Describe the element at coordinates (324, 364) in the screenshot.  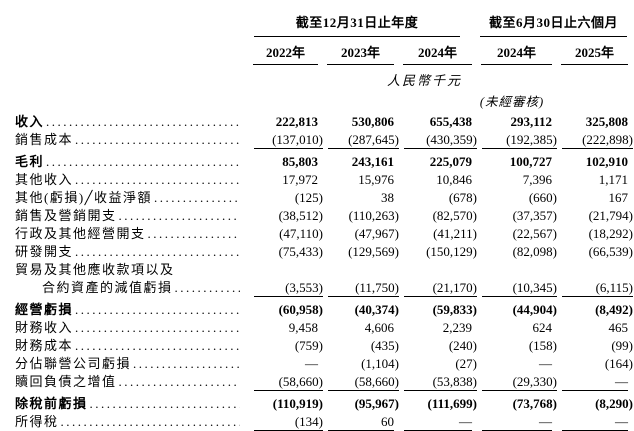
I see `table-row-share-of-associates-losses: 分佔聯營公司虧損 — (1,104) (27) — (164)` at that location.